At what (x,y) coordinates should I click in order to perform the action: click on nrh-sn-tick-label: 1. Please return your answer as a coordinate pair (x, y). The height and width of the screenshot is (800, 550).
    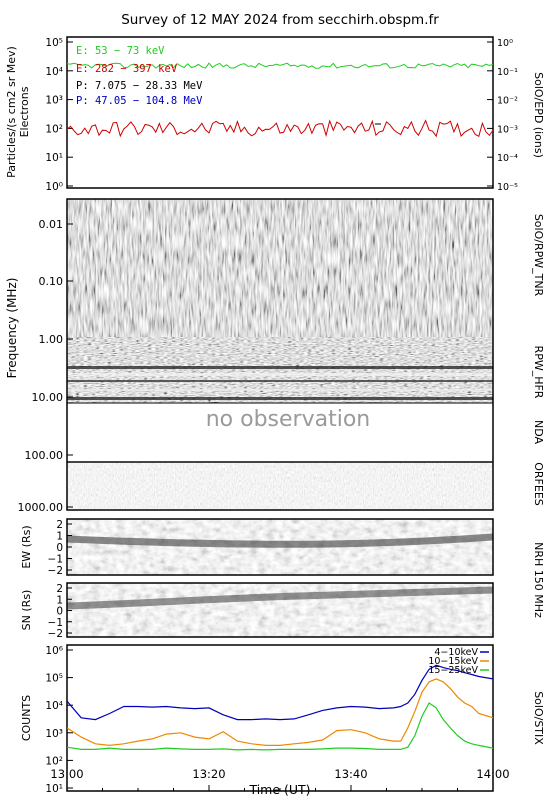
    Looking at the image, I should click on (59, 600).